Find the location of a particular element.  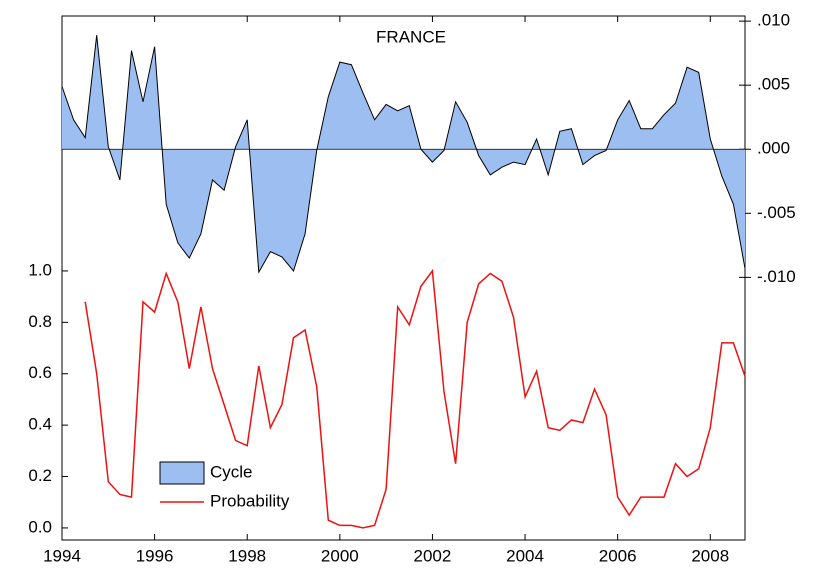

y-tick-label: 0.8 is located at coordinates (40, 321).